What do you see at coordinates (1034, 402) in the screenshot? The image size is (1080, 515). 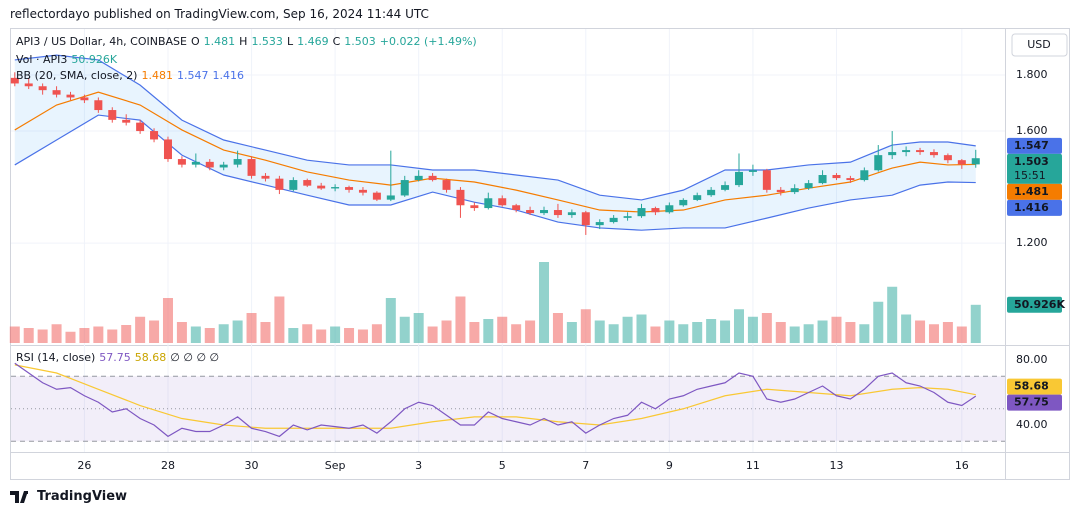 I see `tag-rsi-bg` at bounding box center [1034, 402].